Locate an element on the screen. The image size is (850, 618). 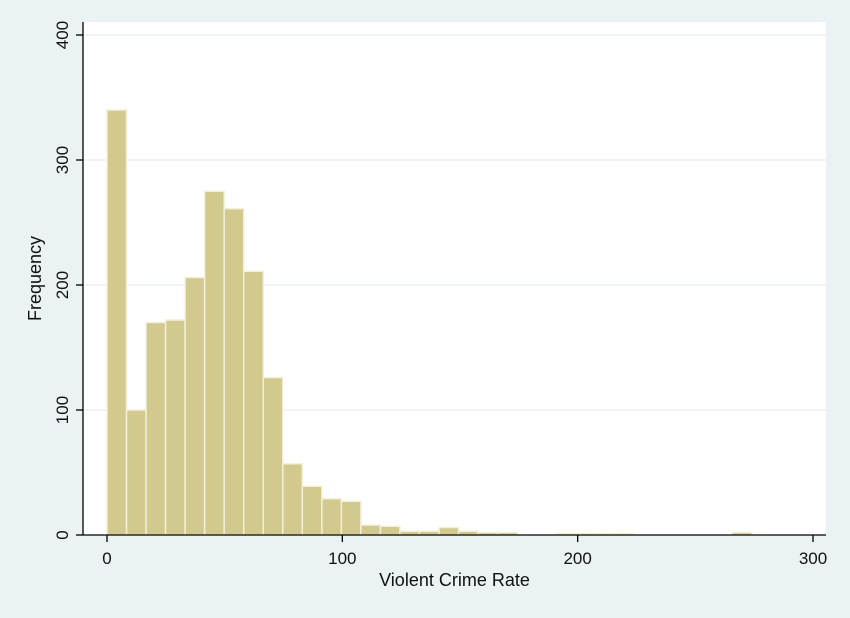
x-tick-label-100: 100 is located at coordinates (342, 558).